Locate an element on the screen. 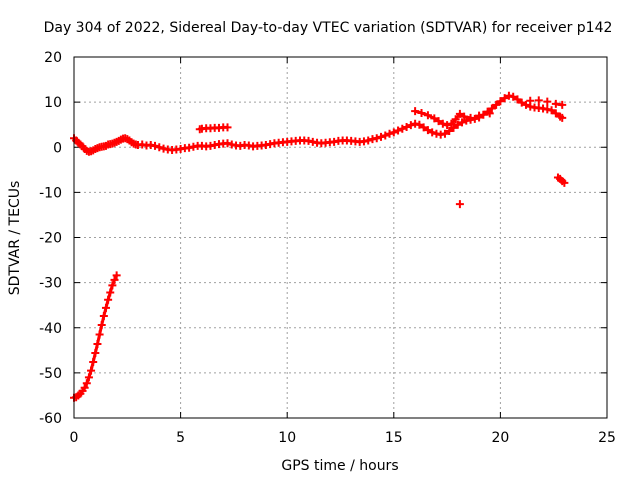 The height and width of the screenshot is (480, 640). y-tick-label: 20 is located at coordinates (53, 58).